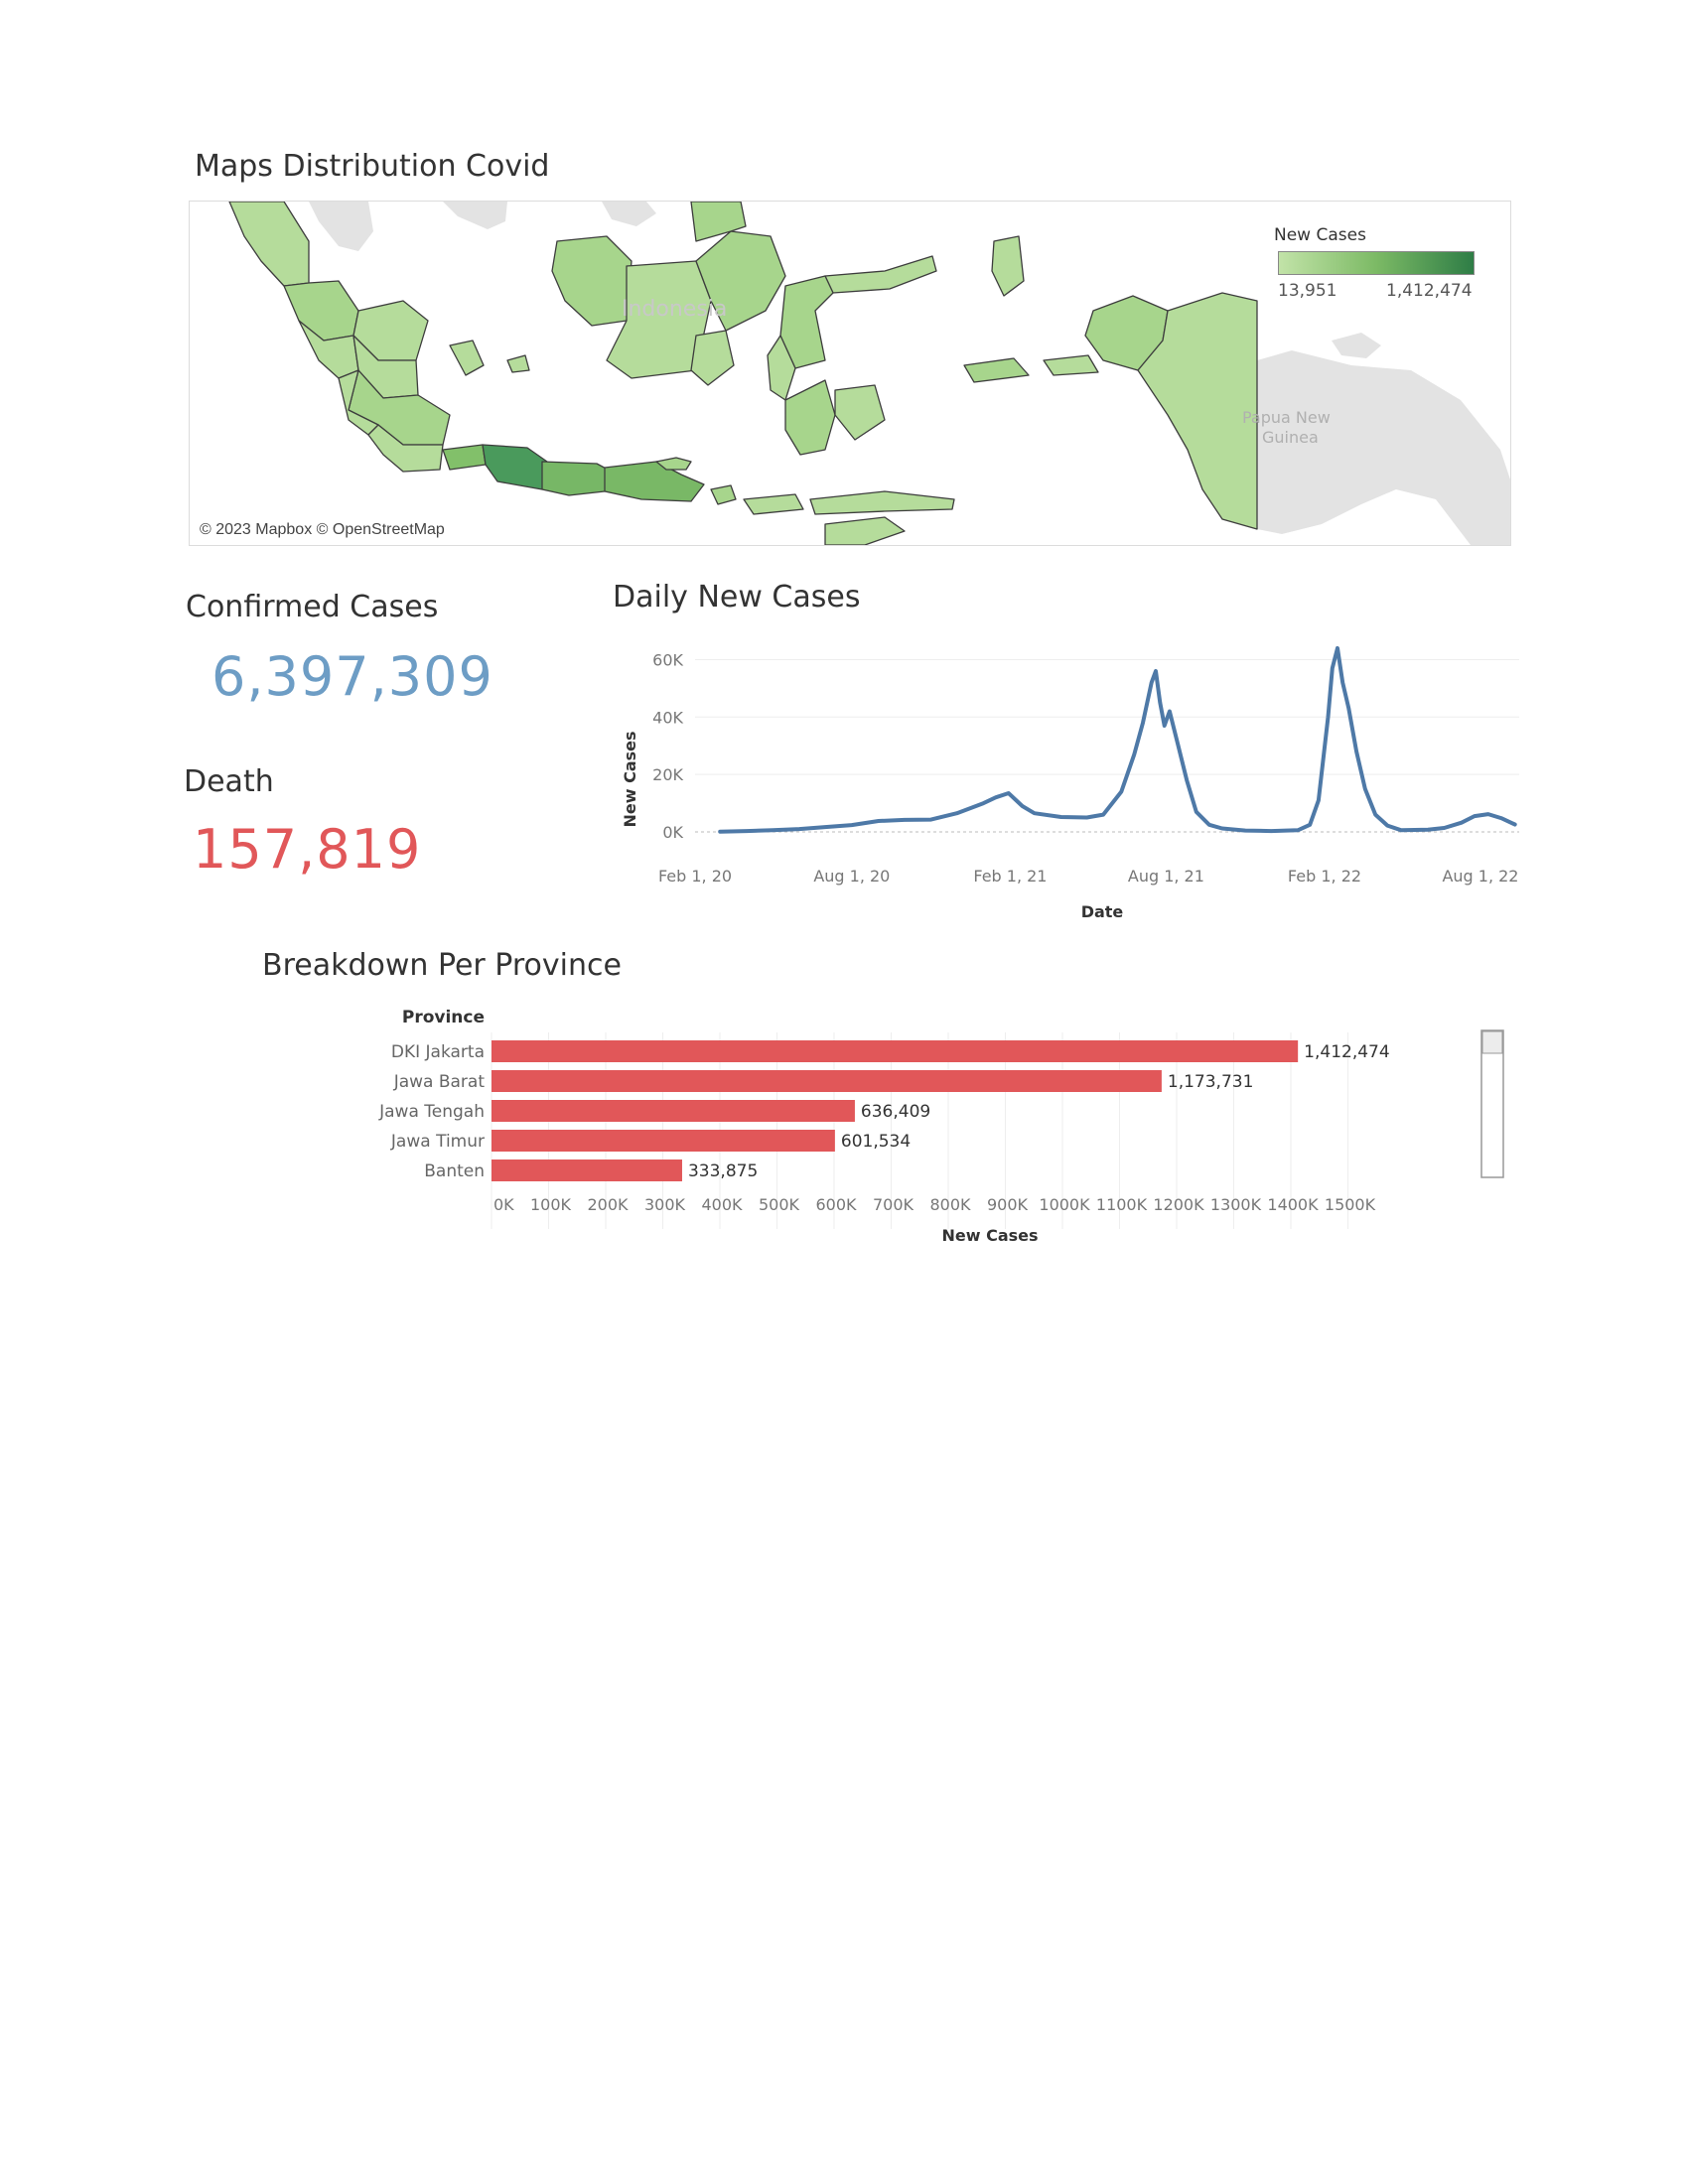 This screenshot has height=2184, width=1688. Describe the element at coordinates (229, 781) in the screenshot. I see `death-label: Death` at that location.